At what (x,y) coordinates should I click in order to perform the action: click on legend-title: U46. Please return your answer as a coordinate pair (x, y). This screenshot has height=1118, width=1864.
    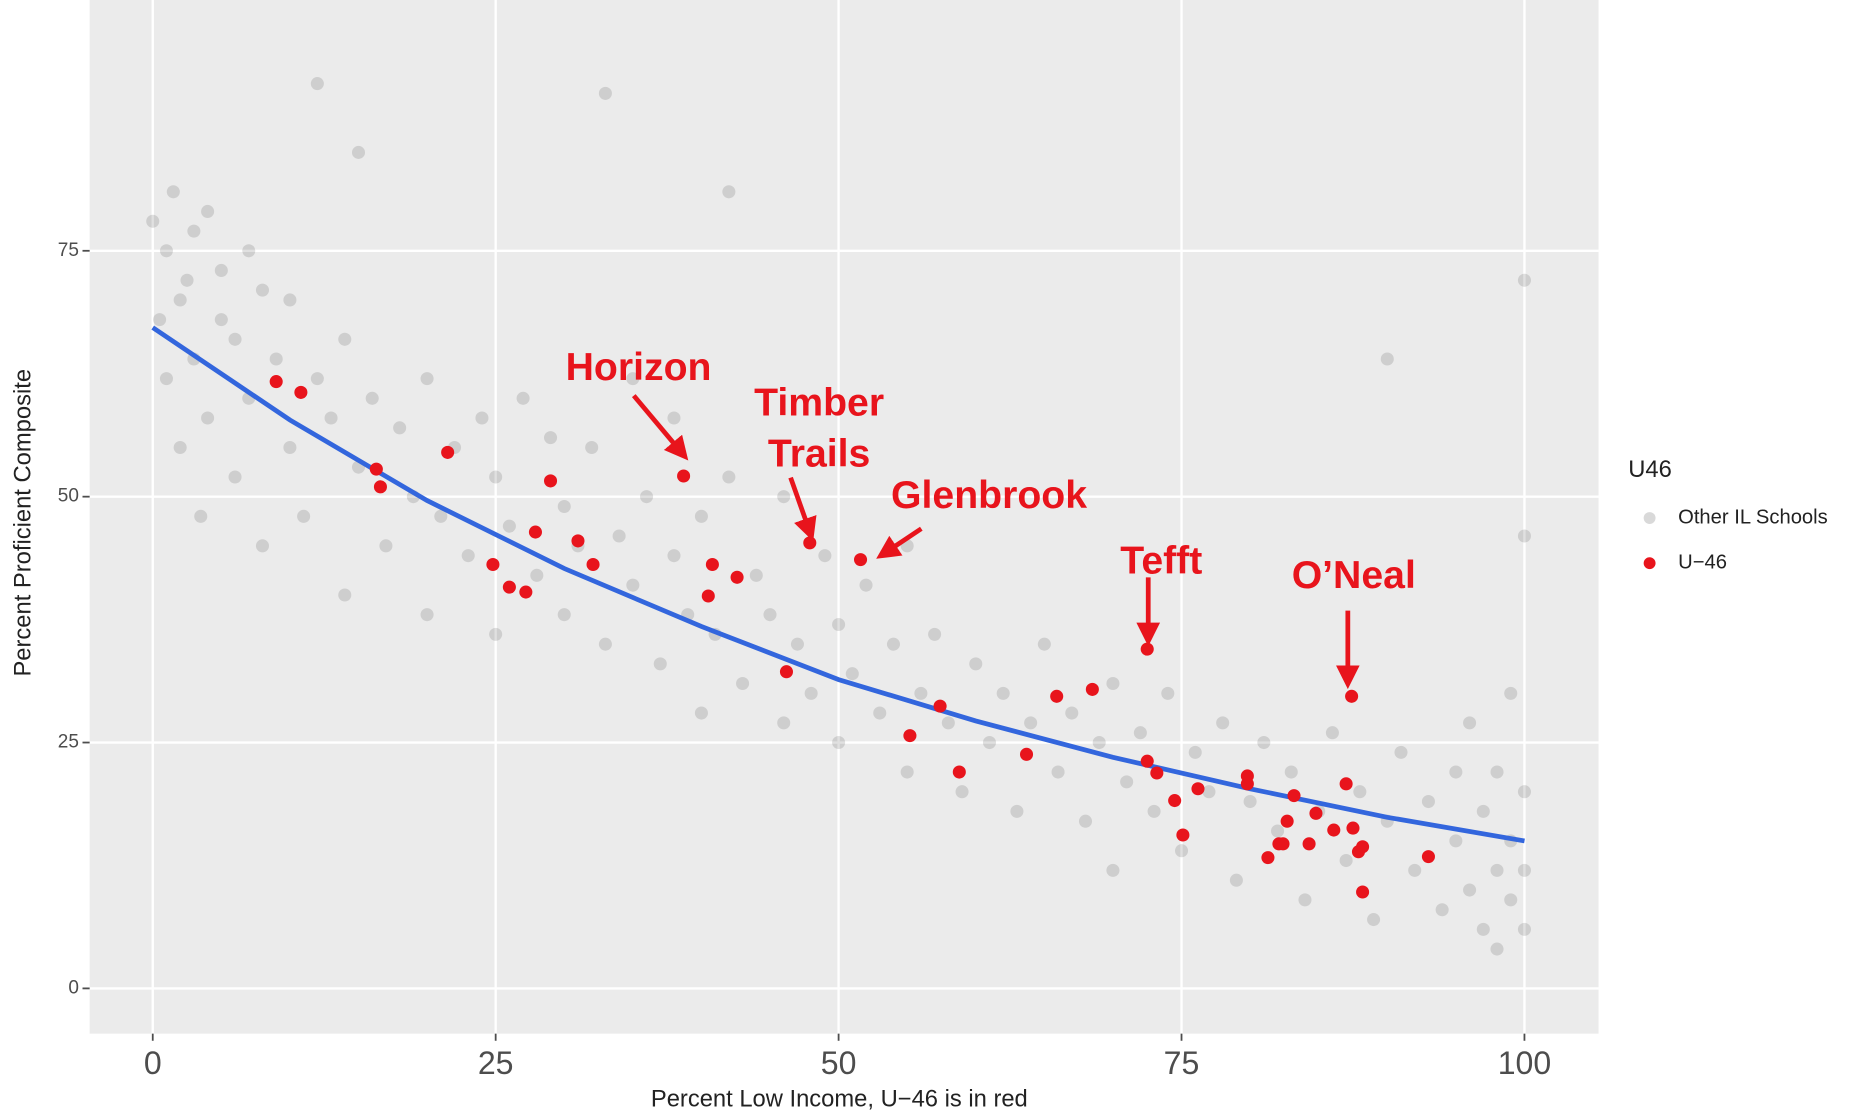
    Looking at the image, I should click on (1650, 469).